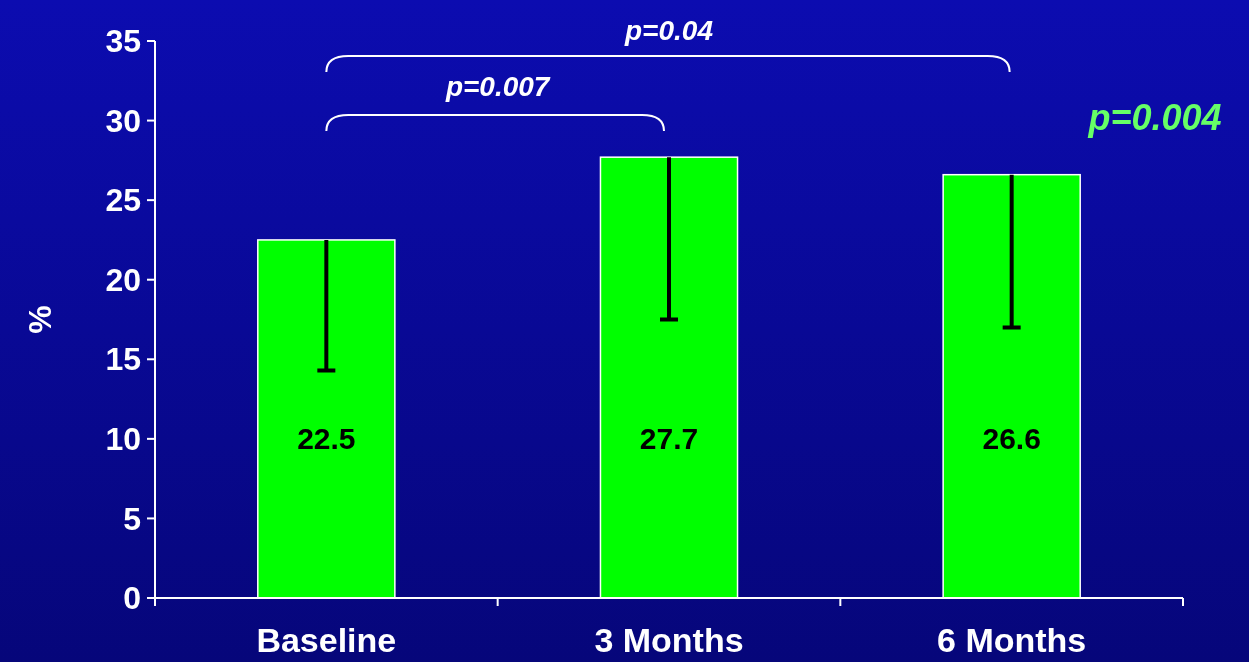  I want to click on x-tick-label: 6 Months, so click(1012, 639).